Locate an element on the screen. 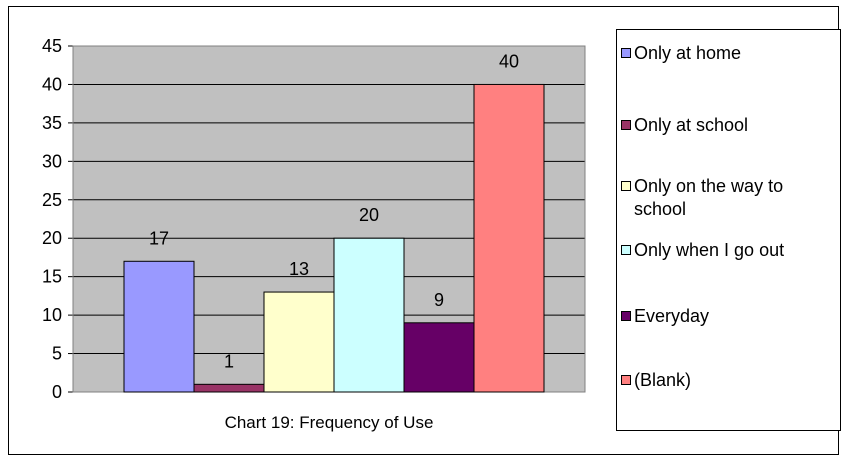 The image size is (847, 461). y-tick-label: 45 is located at coordinates (52, 46).